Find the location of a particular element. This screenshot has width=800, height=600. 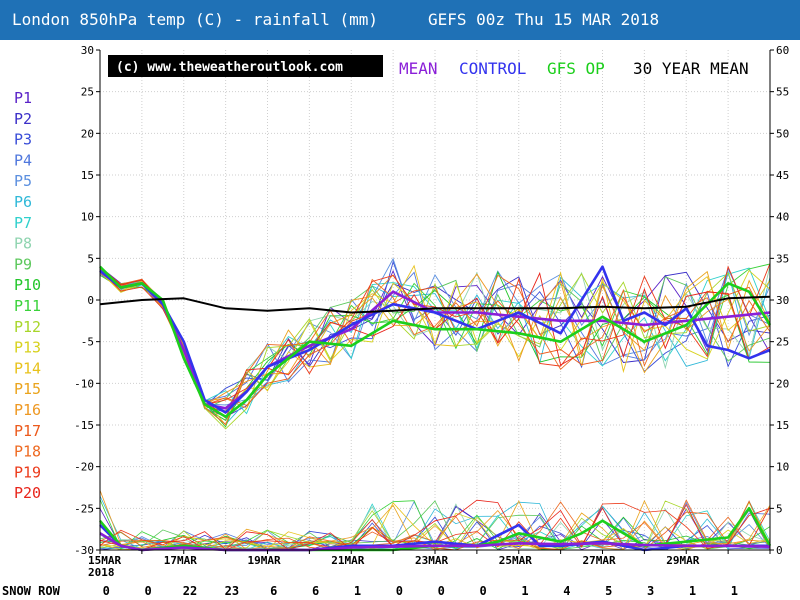

legend-gfs-op: GFS OP is located at coordinates (576, 68).